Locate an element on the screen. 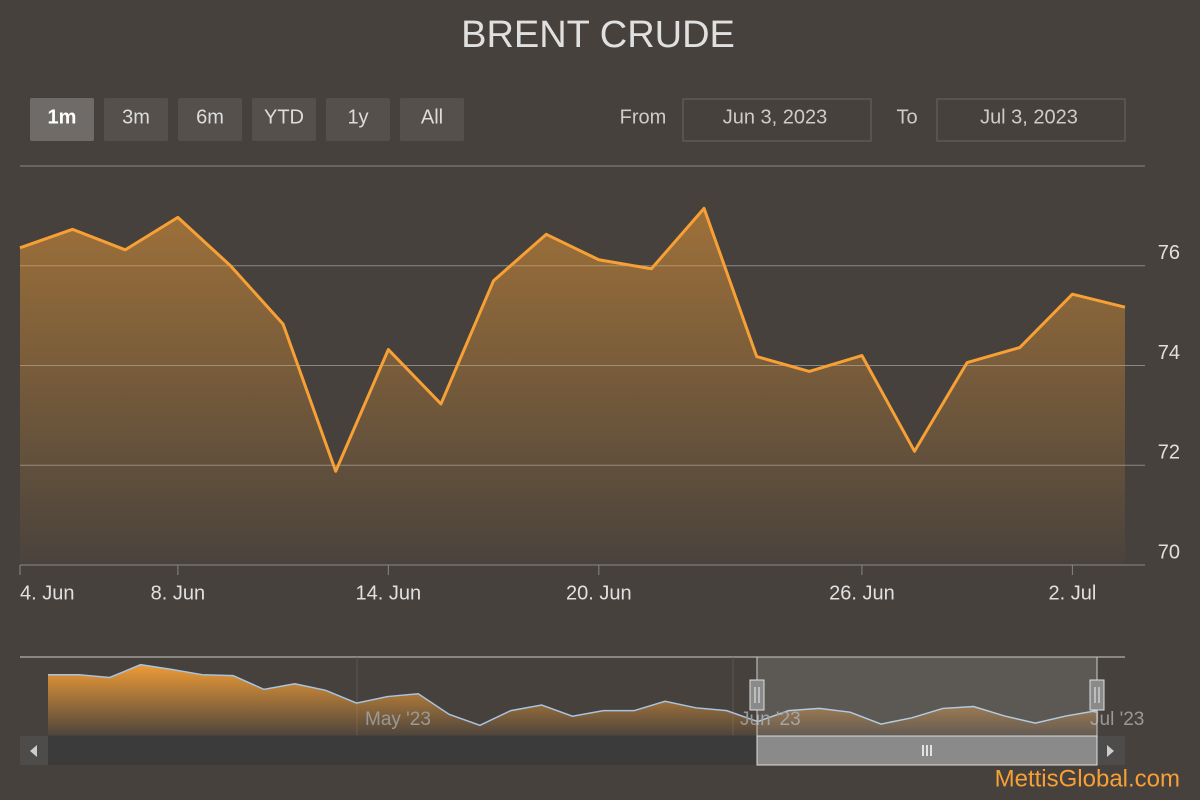 The height and width of the screenshot is (800, 1200). y-tick-label: 74 is located at coordinates (1169, 353).